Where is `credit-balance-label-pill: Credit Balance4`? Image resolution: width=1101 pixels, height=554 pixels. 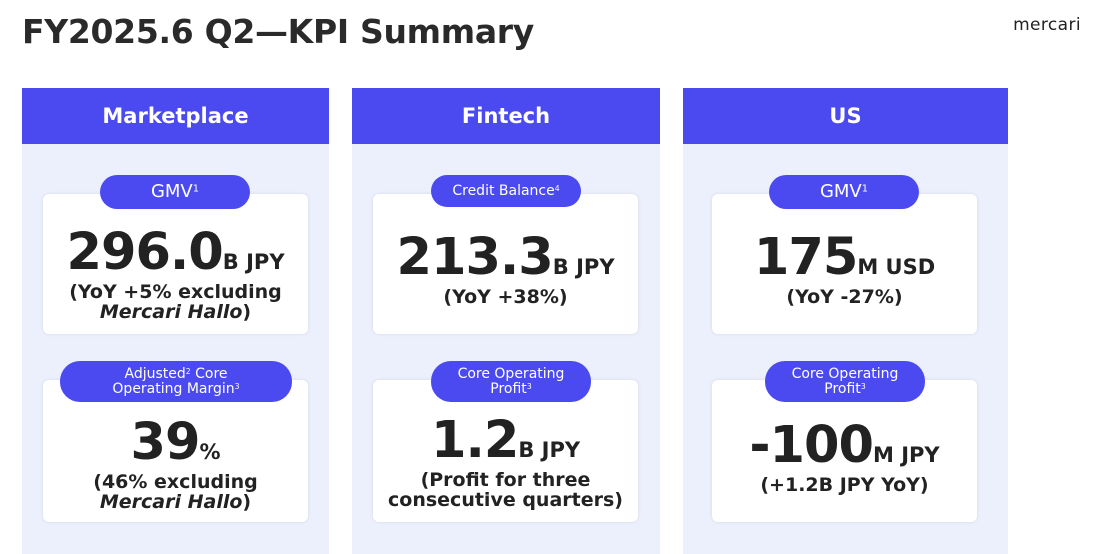 credit-balance-label-pill: Credit Balance4 is located at coordinates (506, 191).